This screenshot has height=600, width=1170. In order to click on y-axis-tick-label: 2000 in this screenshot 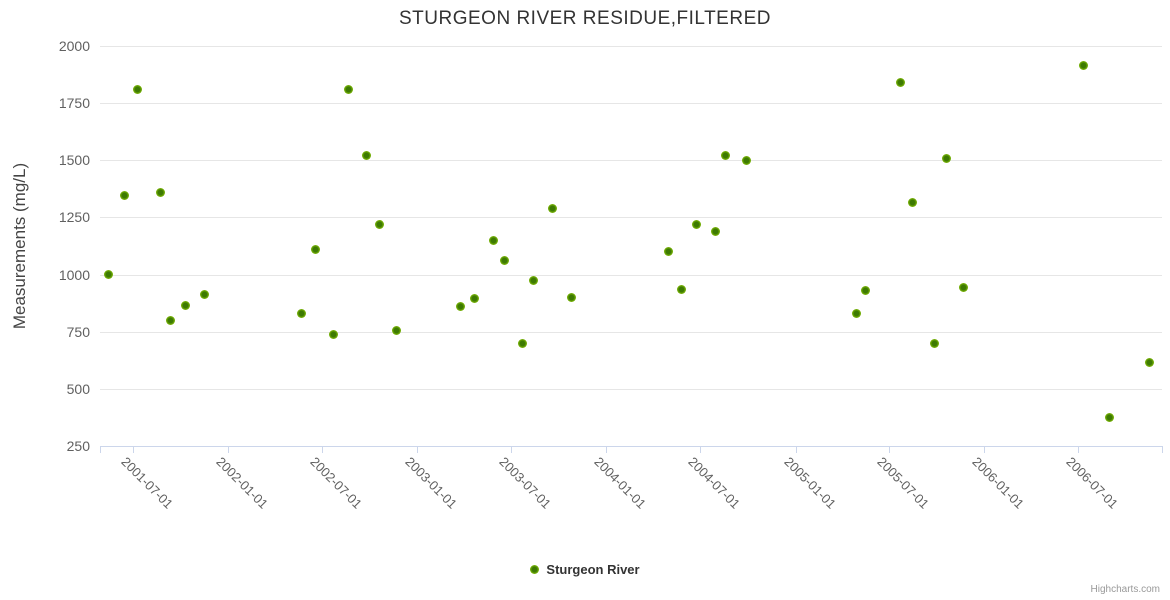, I will do `click(74, 46)`.